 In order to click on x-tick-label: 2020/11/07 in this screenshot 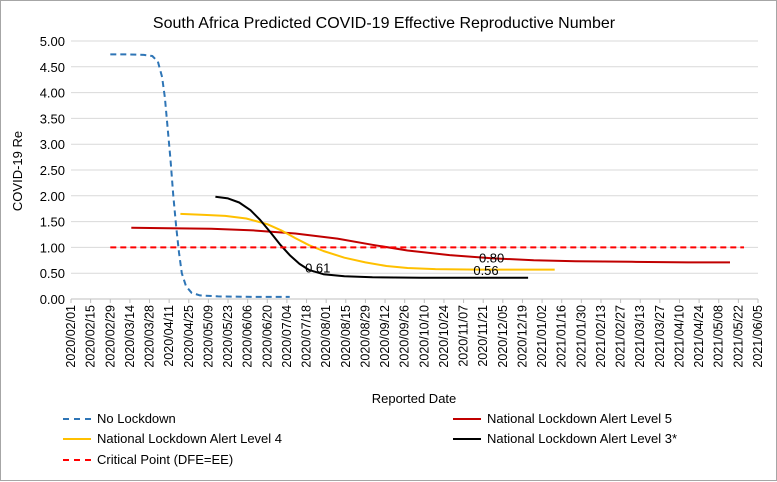, I will do `click(464, 336)`.